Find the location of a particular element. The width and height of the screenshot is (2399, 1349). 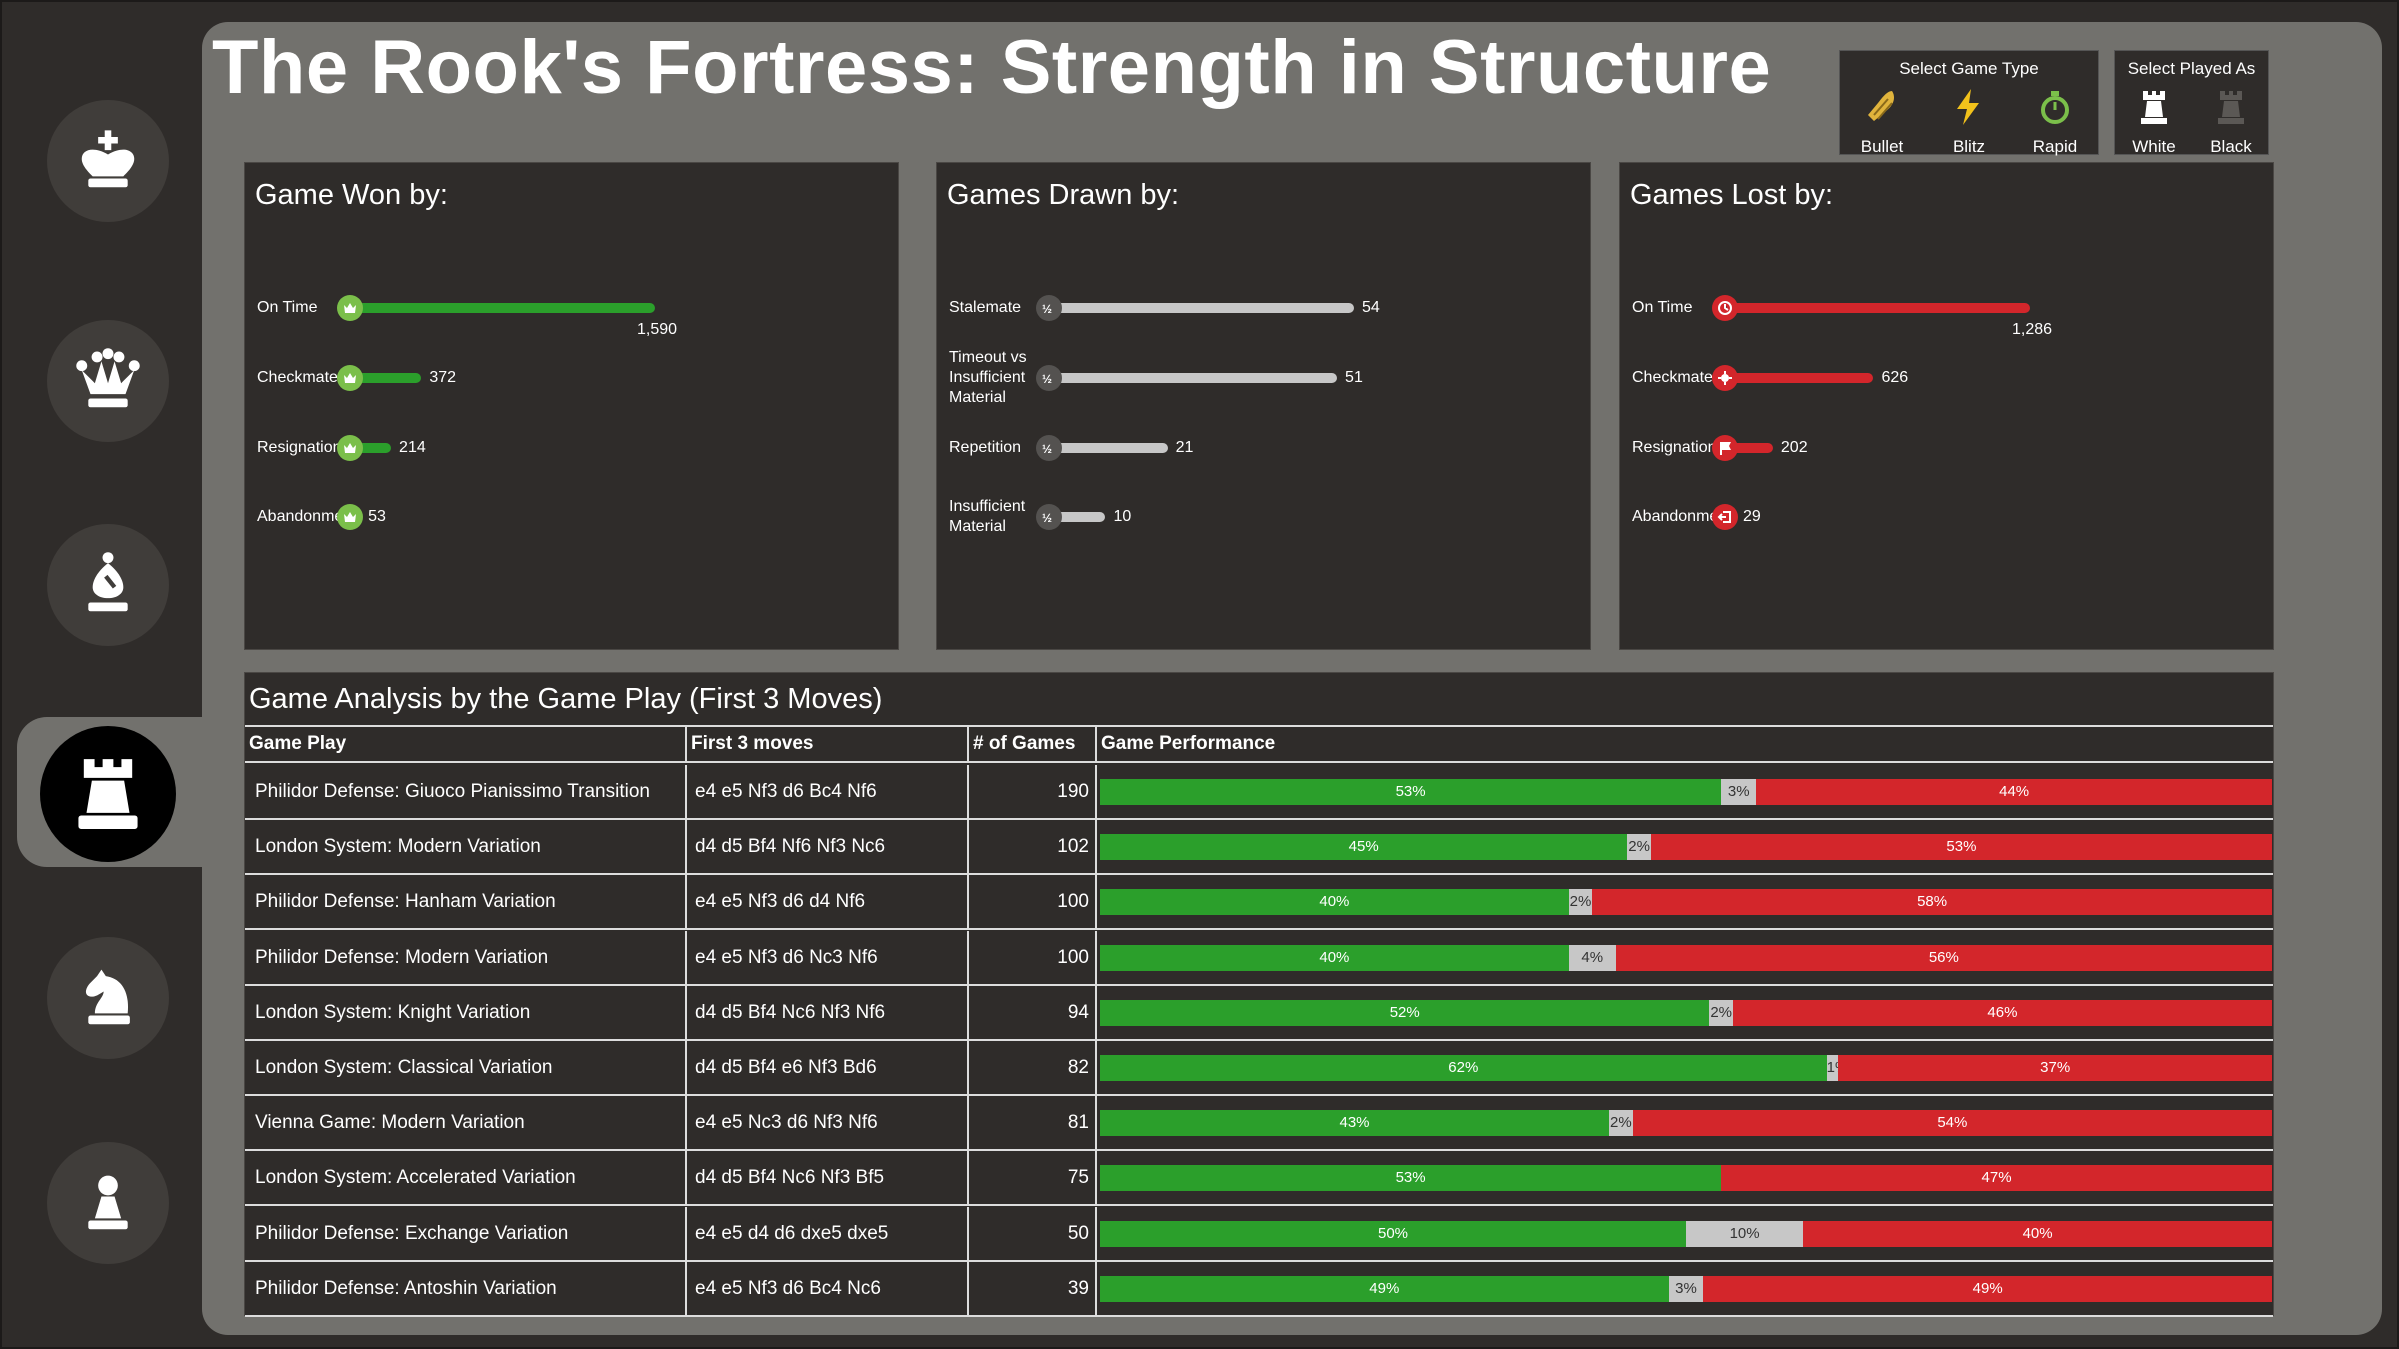

bar-label: Insufficient Material is located at coordinates (987, 516).